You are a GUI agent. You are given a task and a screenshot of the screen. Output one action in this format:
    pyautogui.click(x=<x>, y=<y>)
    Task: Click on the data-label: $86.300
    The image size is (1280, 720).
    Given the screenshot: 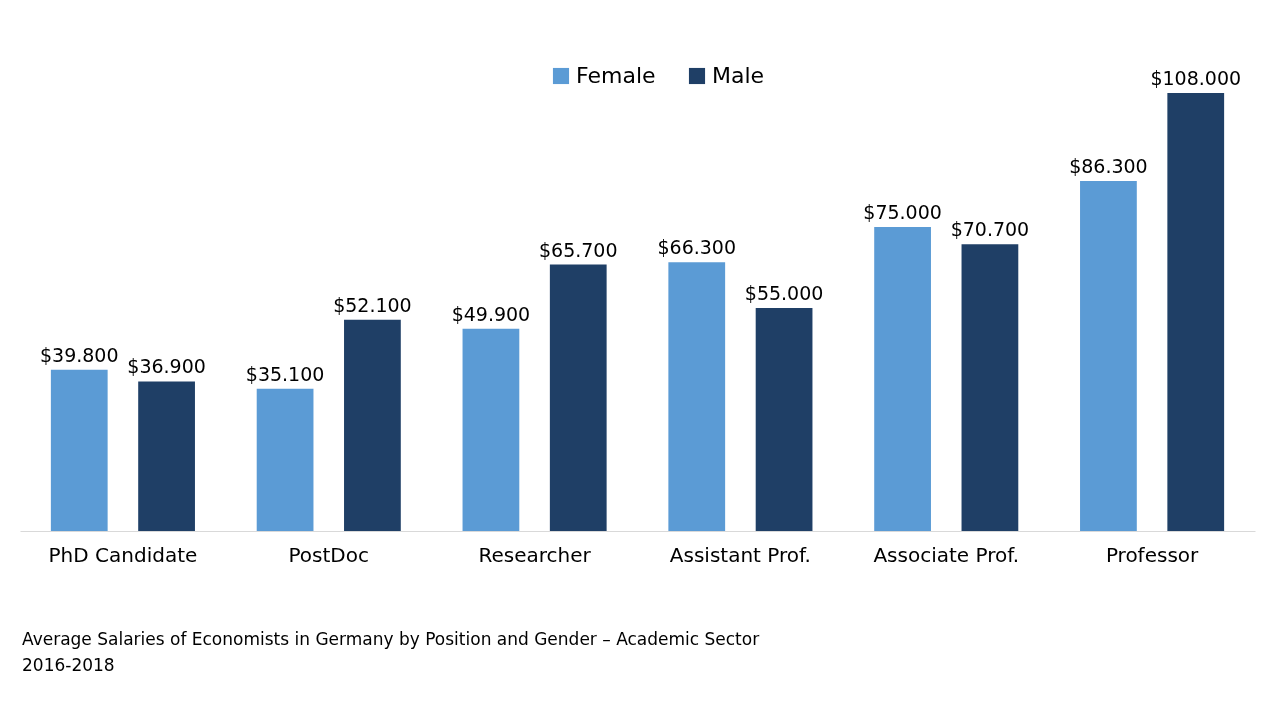 What is the action you would take?
    pyautogui.click(x=1108, y=166)
    